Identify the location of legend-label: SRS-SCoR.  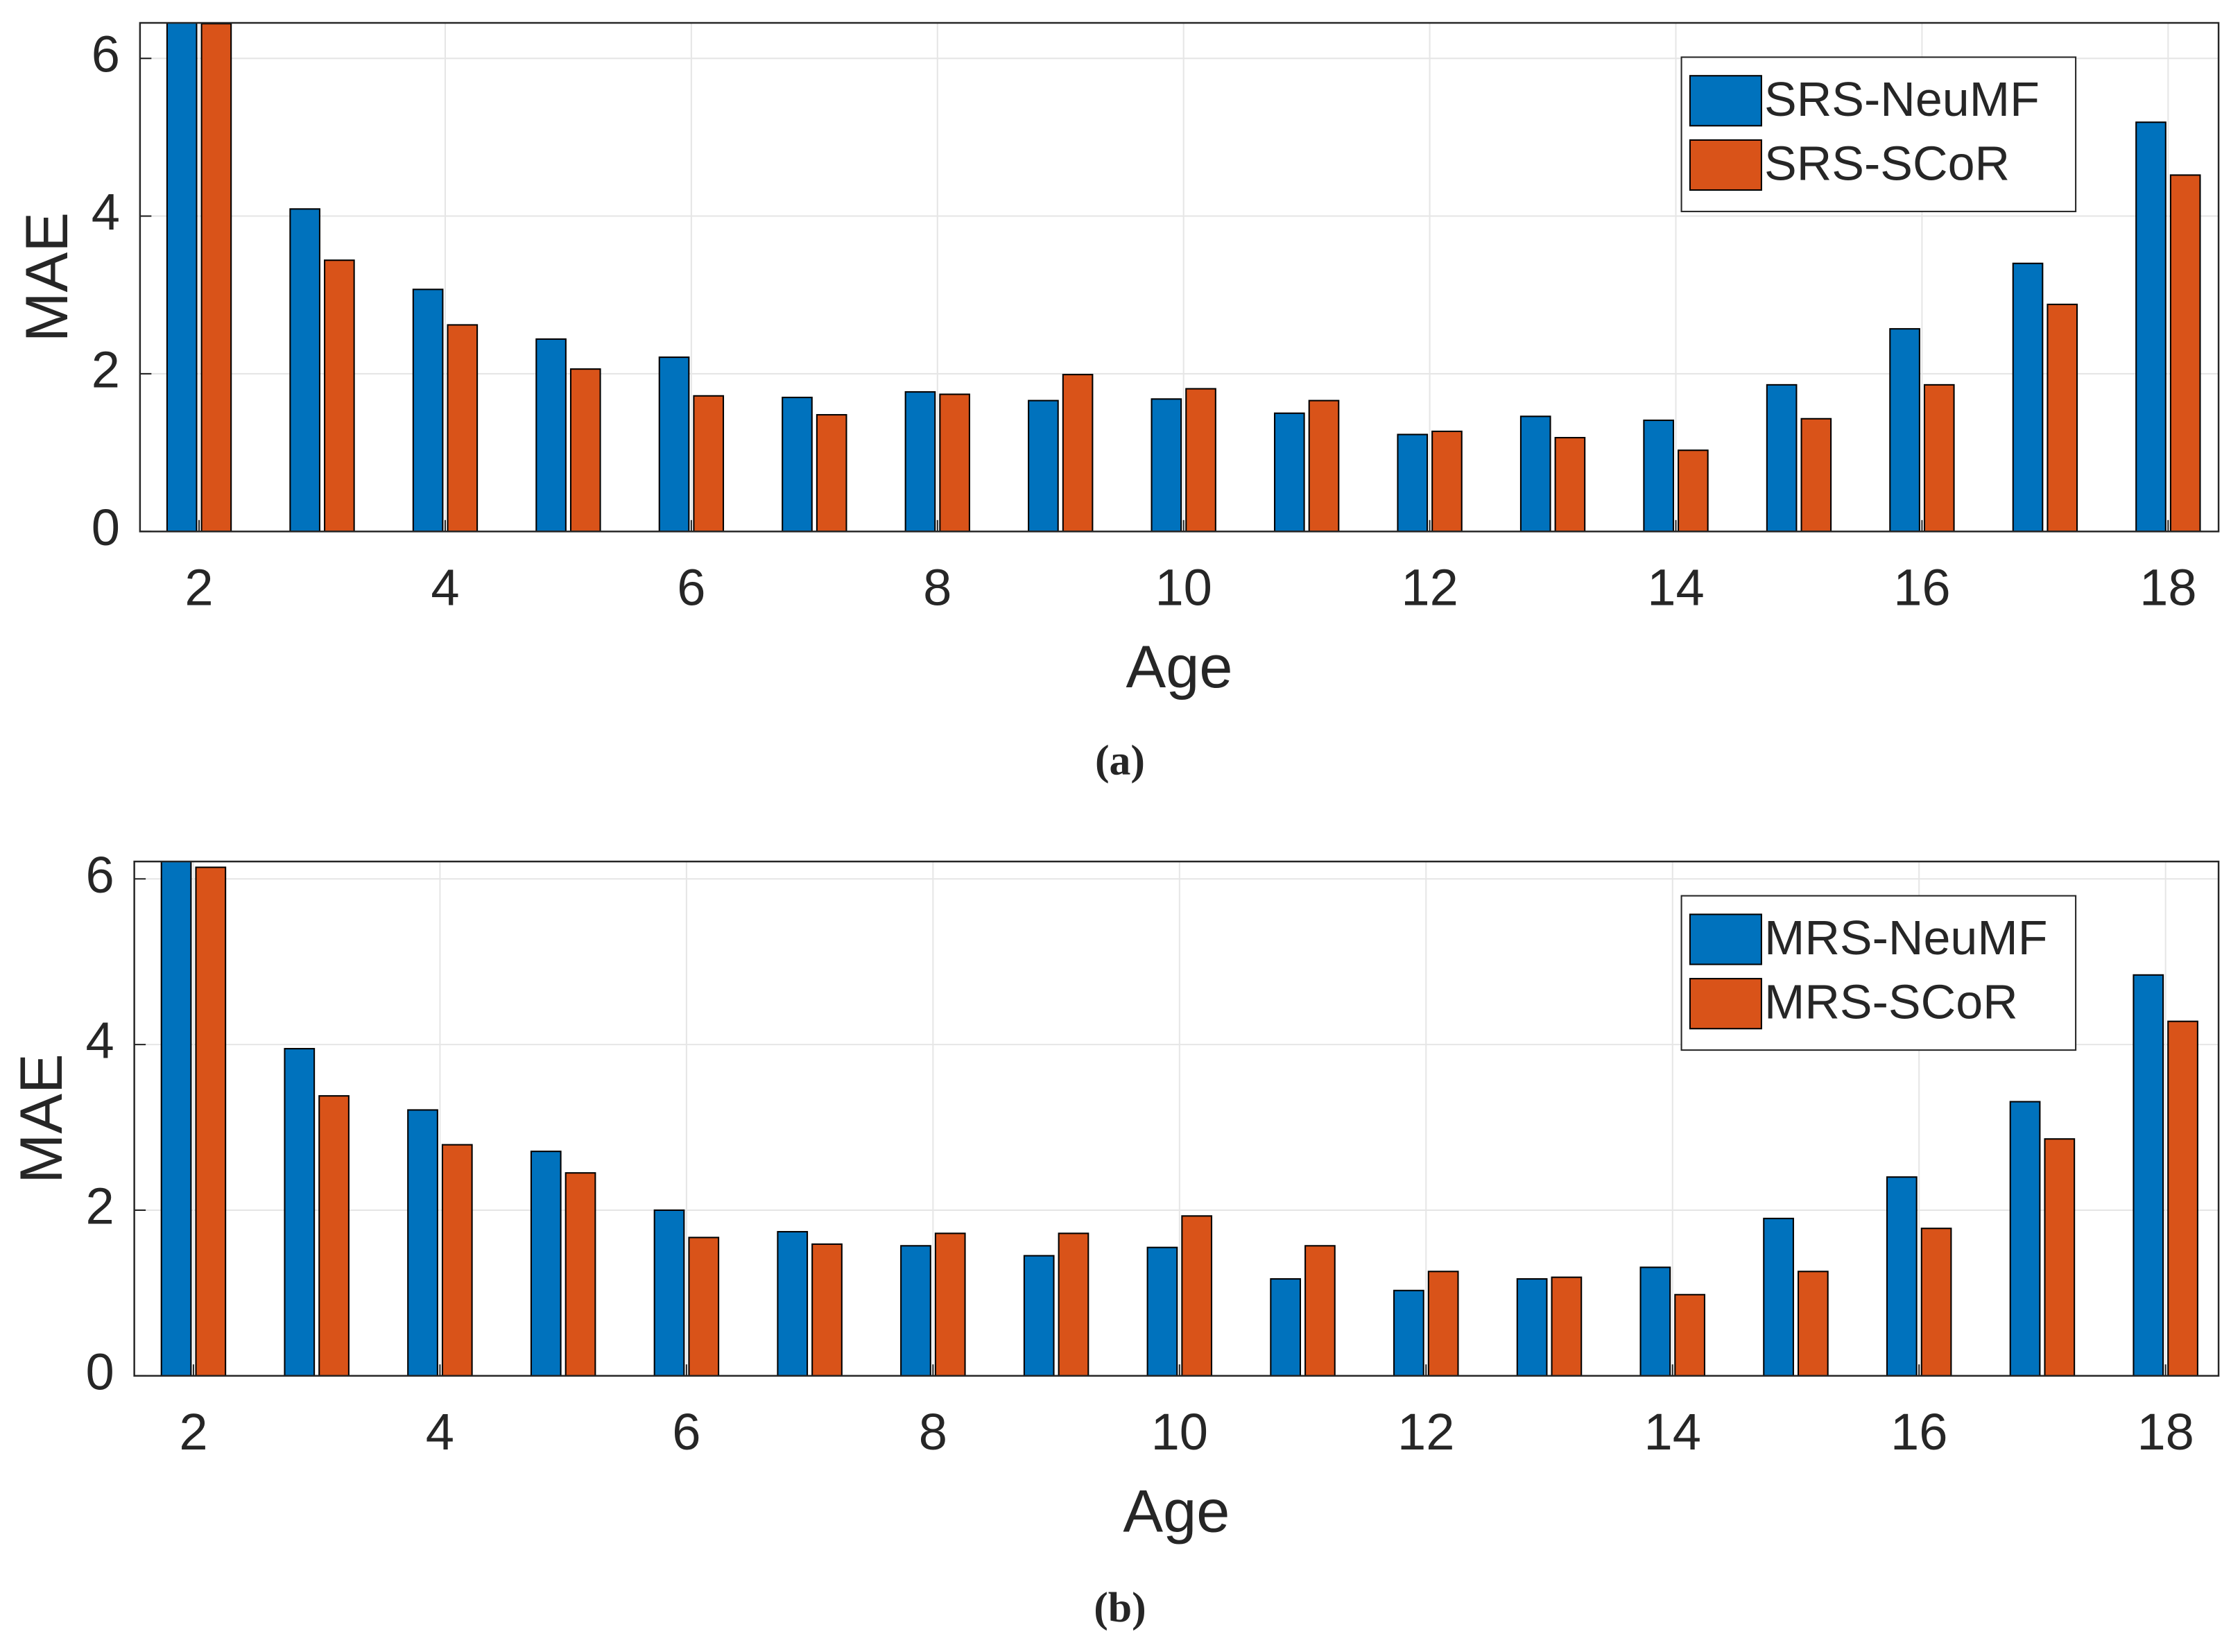
(1887, 164).